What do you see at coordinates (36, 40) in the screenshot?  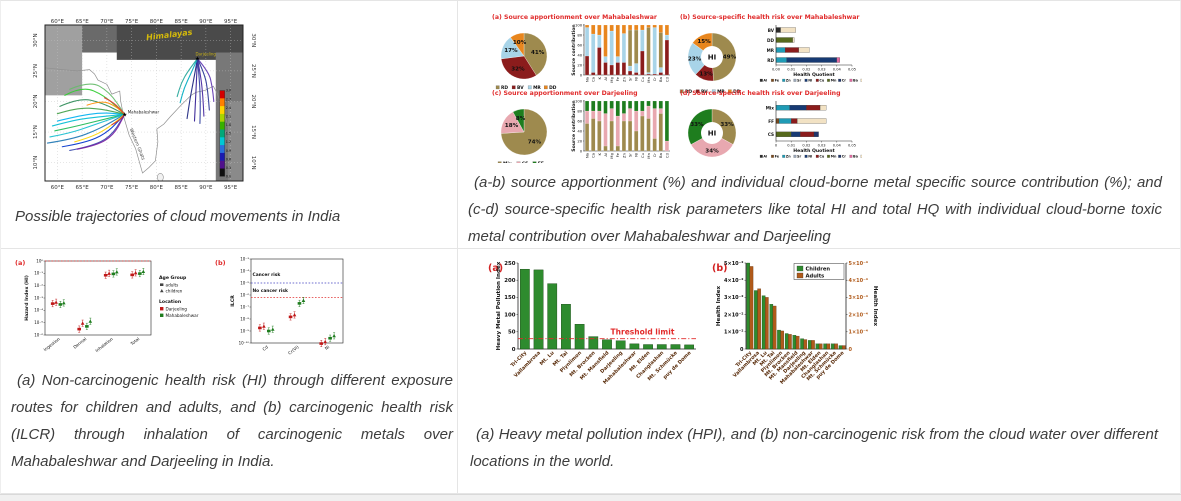 I see `svg-text: 30°N` at bounding box center [36, 40].